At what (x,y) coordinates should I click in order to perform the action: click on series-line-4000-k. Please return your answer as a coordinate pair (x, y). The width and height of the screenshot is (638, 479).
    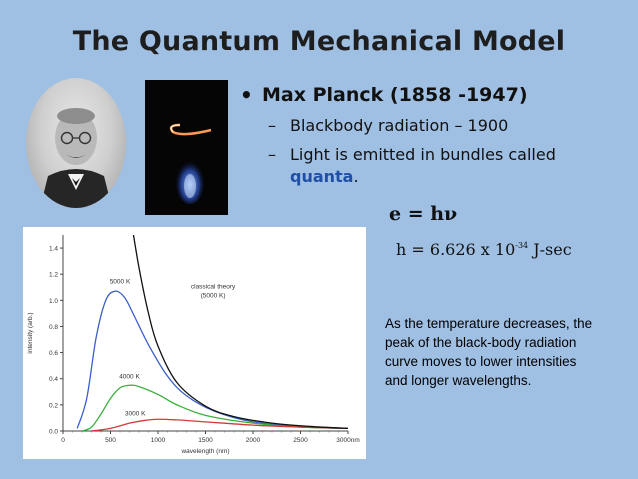
    Looking at the image, I should click on (214, 407).